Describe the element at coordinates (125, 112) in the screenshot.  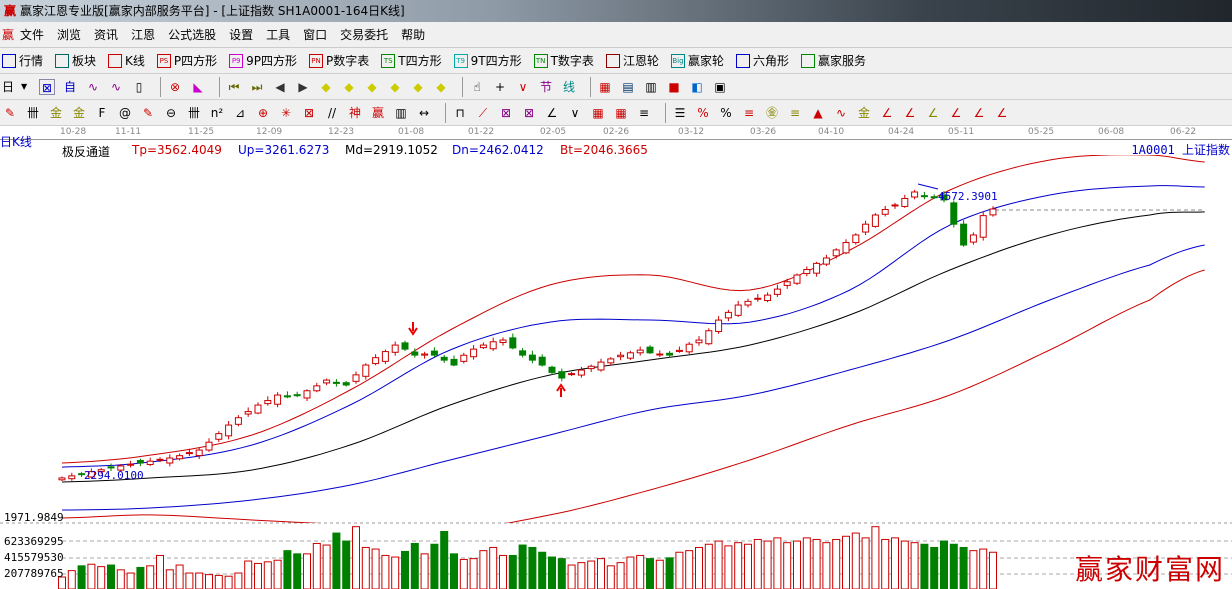
I see `spiral-icon: @` at that location.